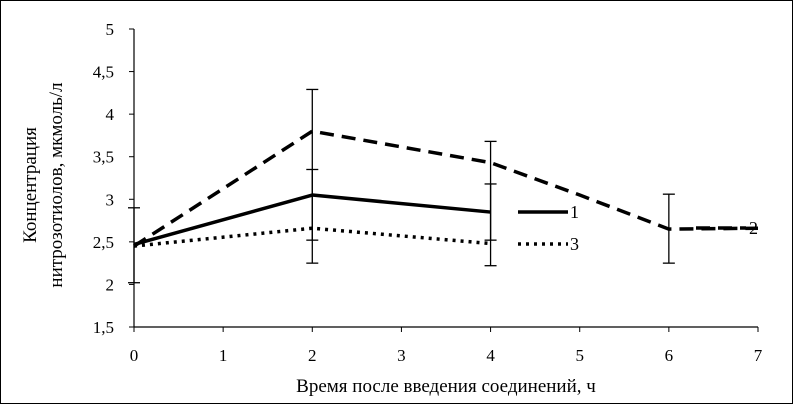 This screenshot has height=404, width=793. What do you see at coordinates (110, 199) in the screenshot?
I see `y-tick-label: 3` at bounding box center [110, 199].